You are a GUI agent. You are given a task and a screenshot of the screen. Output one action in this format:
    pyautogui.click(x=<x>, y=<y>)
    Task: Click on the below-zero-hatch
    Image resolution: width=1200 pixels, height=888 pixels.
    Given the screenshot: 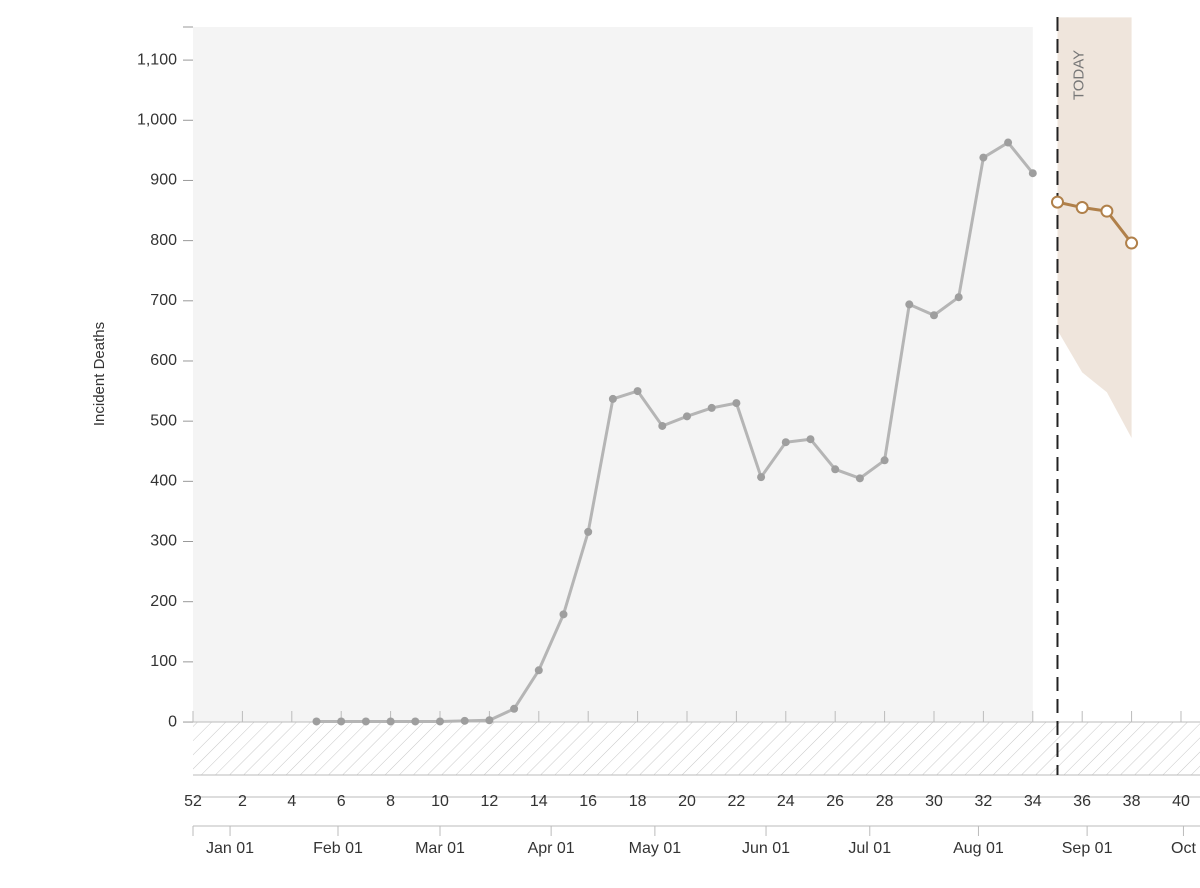 What is the action you would take?
    pyautogui.click(x=696, y=748)
    